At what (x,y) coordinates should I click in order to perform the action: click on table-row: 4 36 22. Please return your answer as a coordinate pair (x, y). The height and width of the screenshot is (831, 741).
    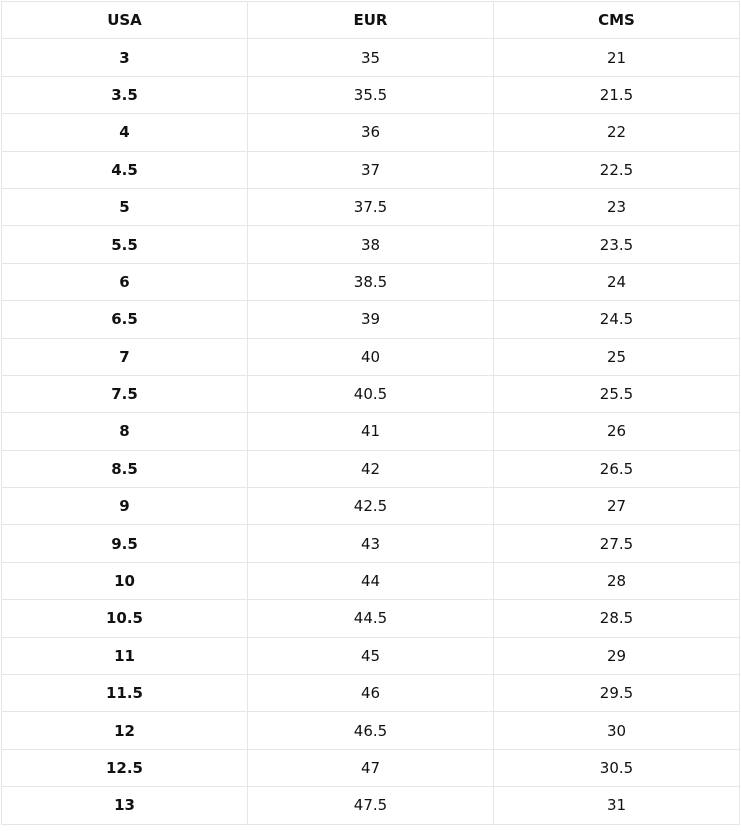
    Looking at the image, I should click on (370, 132).